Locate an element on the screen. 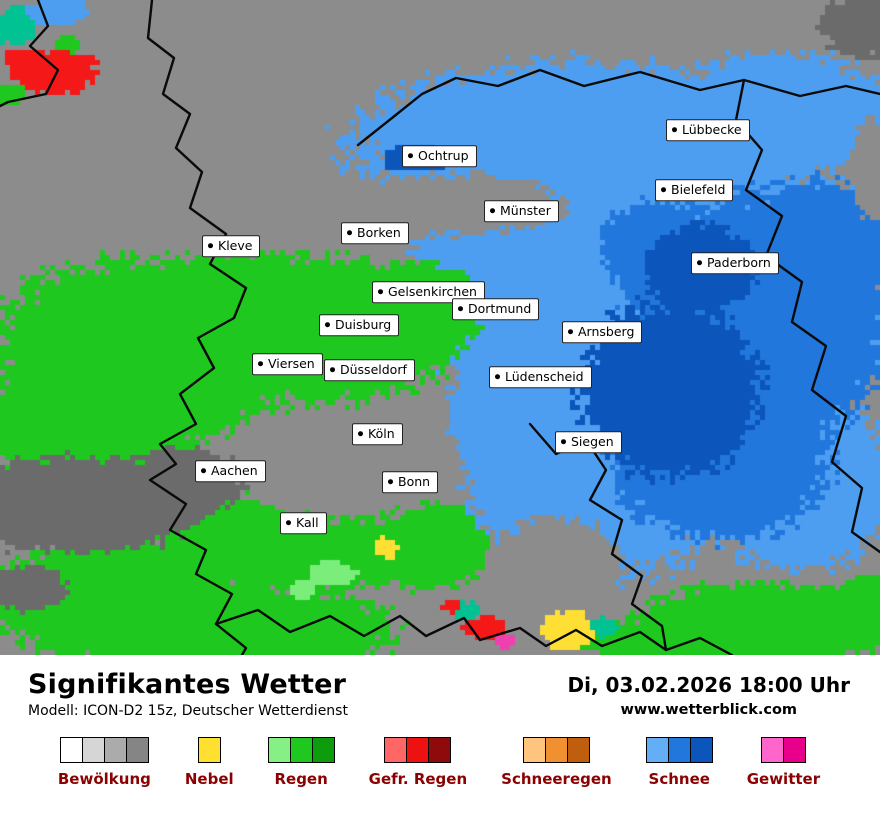 This screenshot has height=830, width=880. city-name: Köln is located at coordinates (381, 434).